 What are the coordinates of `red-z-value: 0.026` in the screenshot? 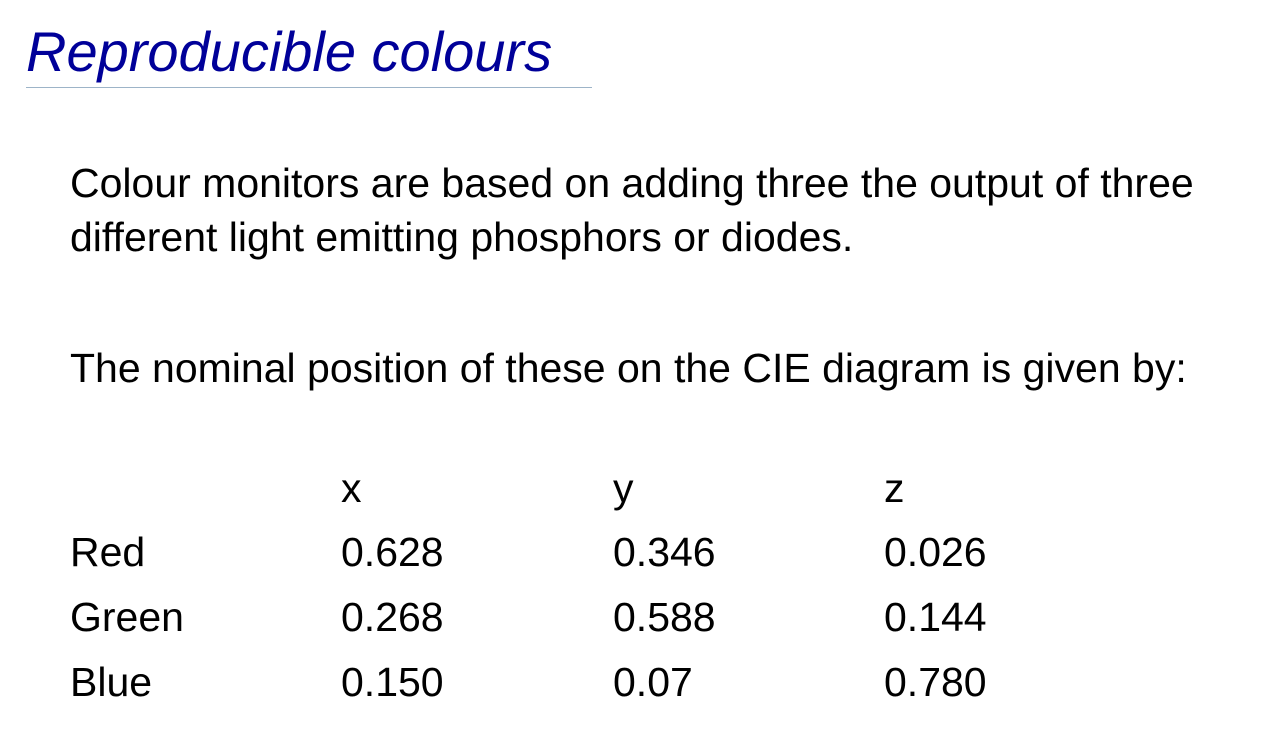 It's located at (935, 552).